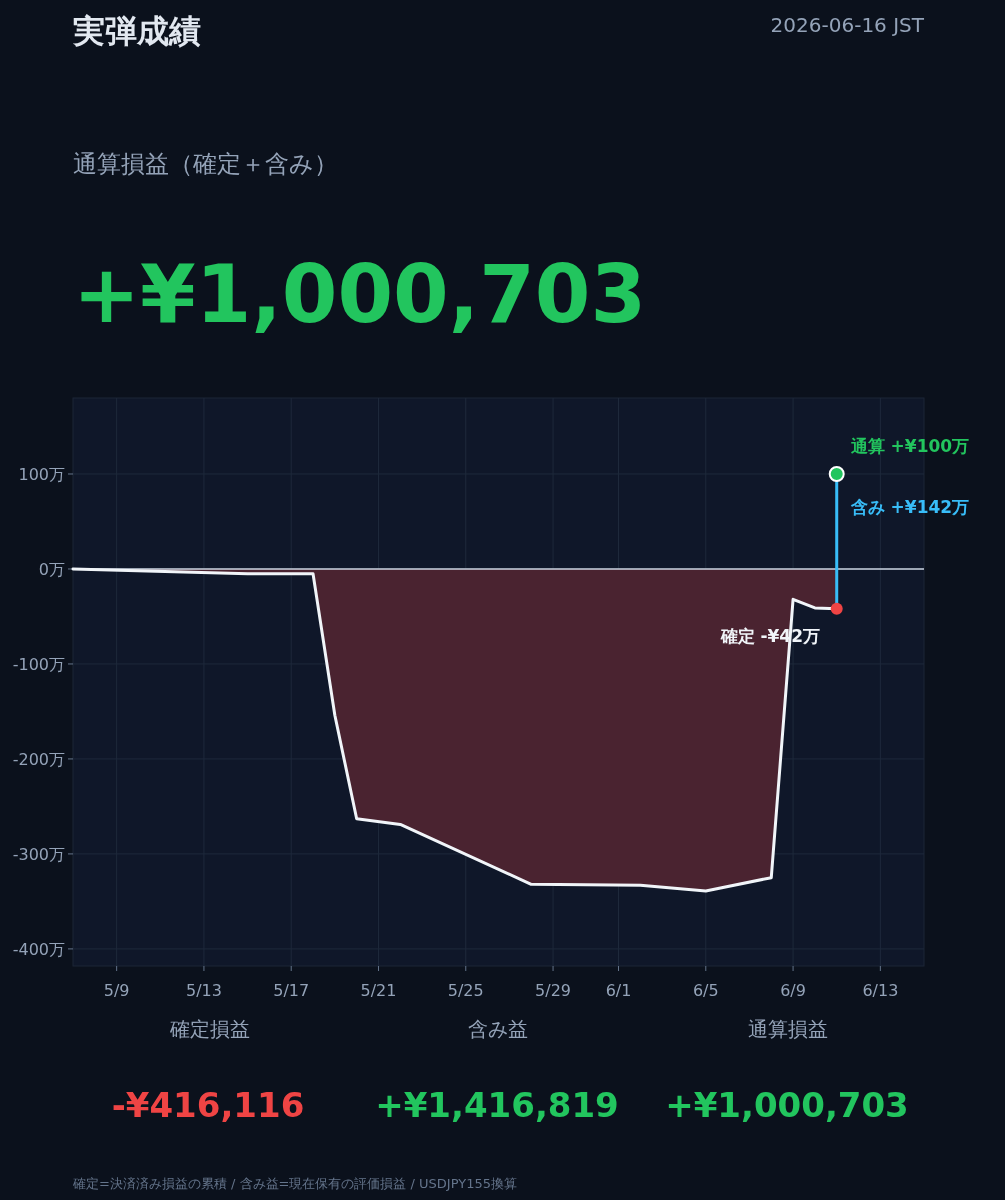  I want to click on x-tick-label: 5/17, so click(291, 990).